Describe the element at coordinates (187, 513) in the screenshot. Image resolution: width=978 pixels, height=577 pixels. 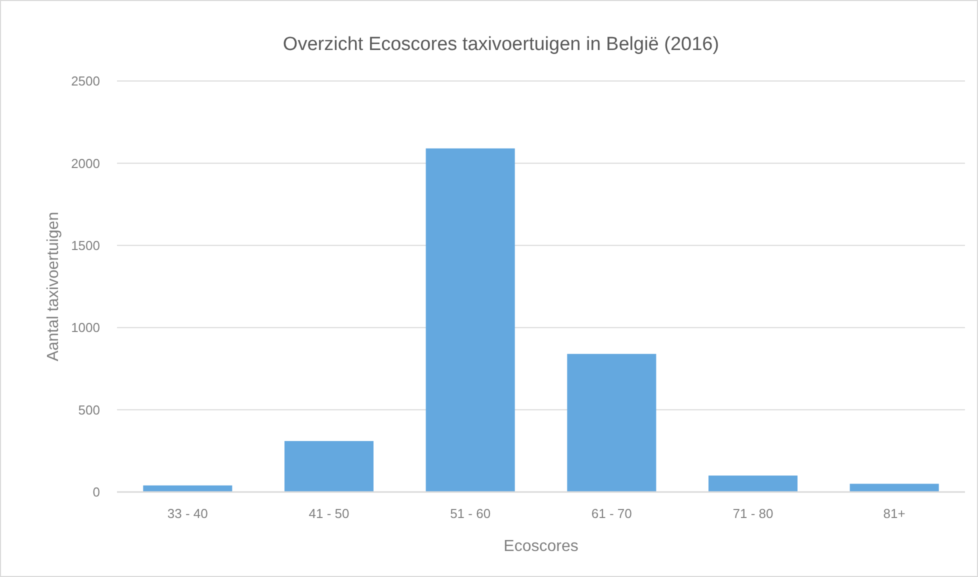
I see `x-tick-label: 33 - 40` at that location.